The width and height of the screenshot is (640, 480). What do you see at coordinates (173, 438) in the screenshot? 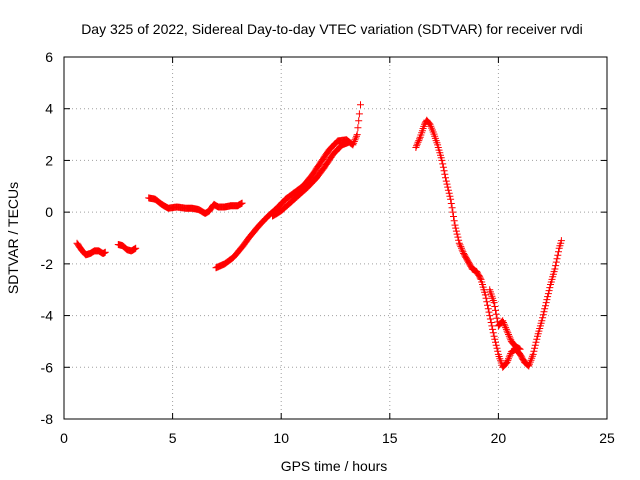
I see `x-tick-label: 5` at bounding box center [173, 438].